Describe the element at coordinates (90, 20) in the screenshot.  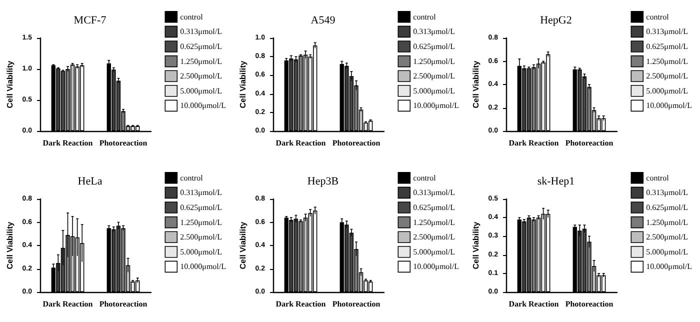
I see `chart-title: MCF-7` at that location.